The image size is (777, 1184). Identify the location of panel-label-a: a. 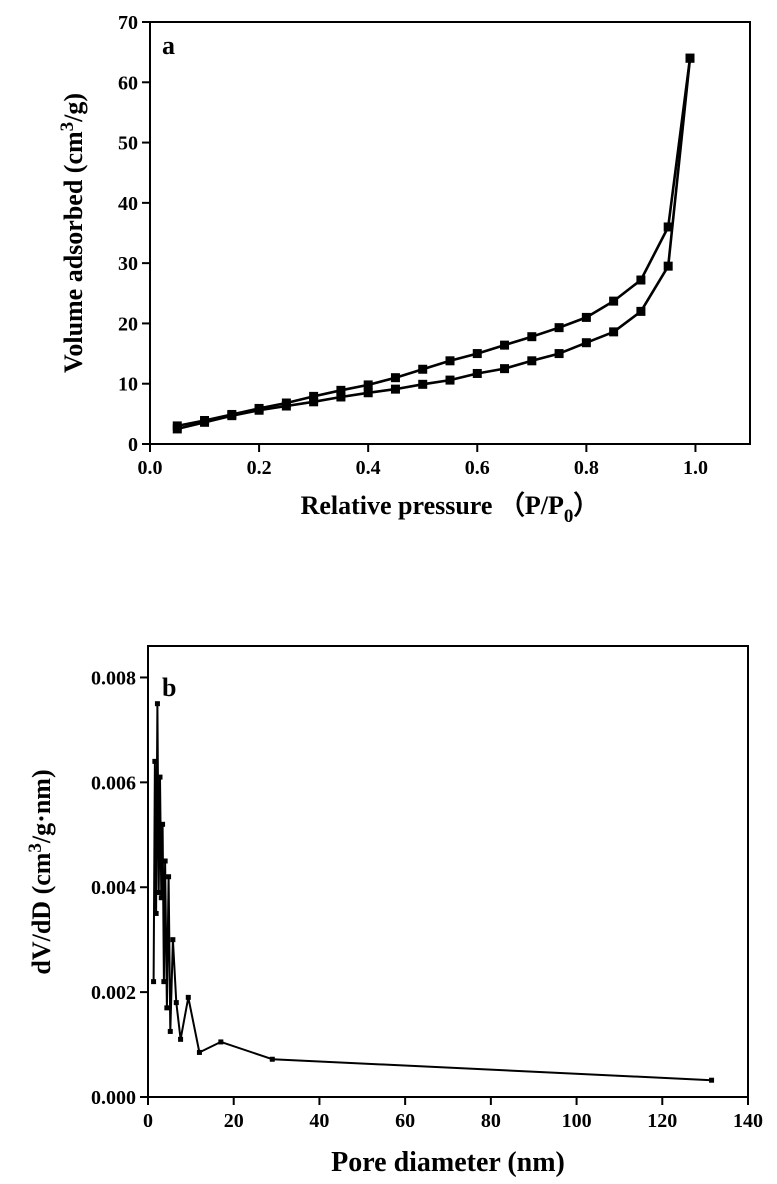
(168, 45).